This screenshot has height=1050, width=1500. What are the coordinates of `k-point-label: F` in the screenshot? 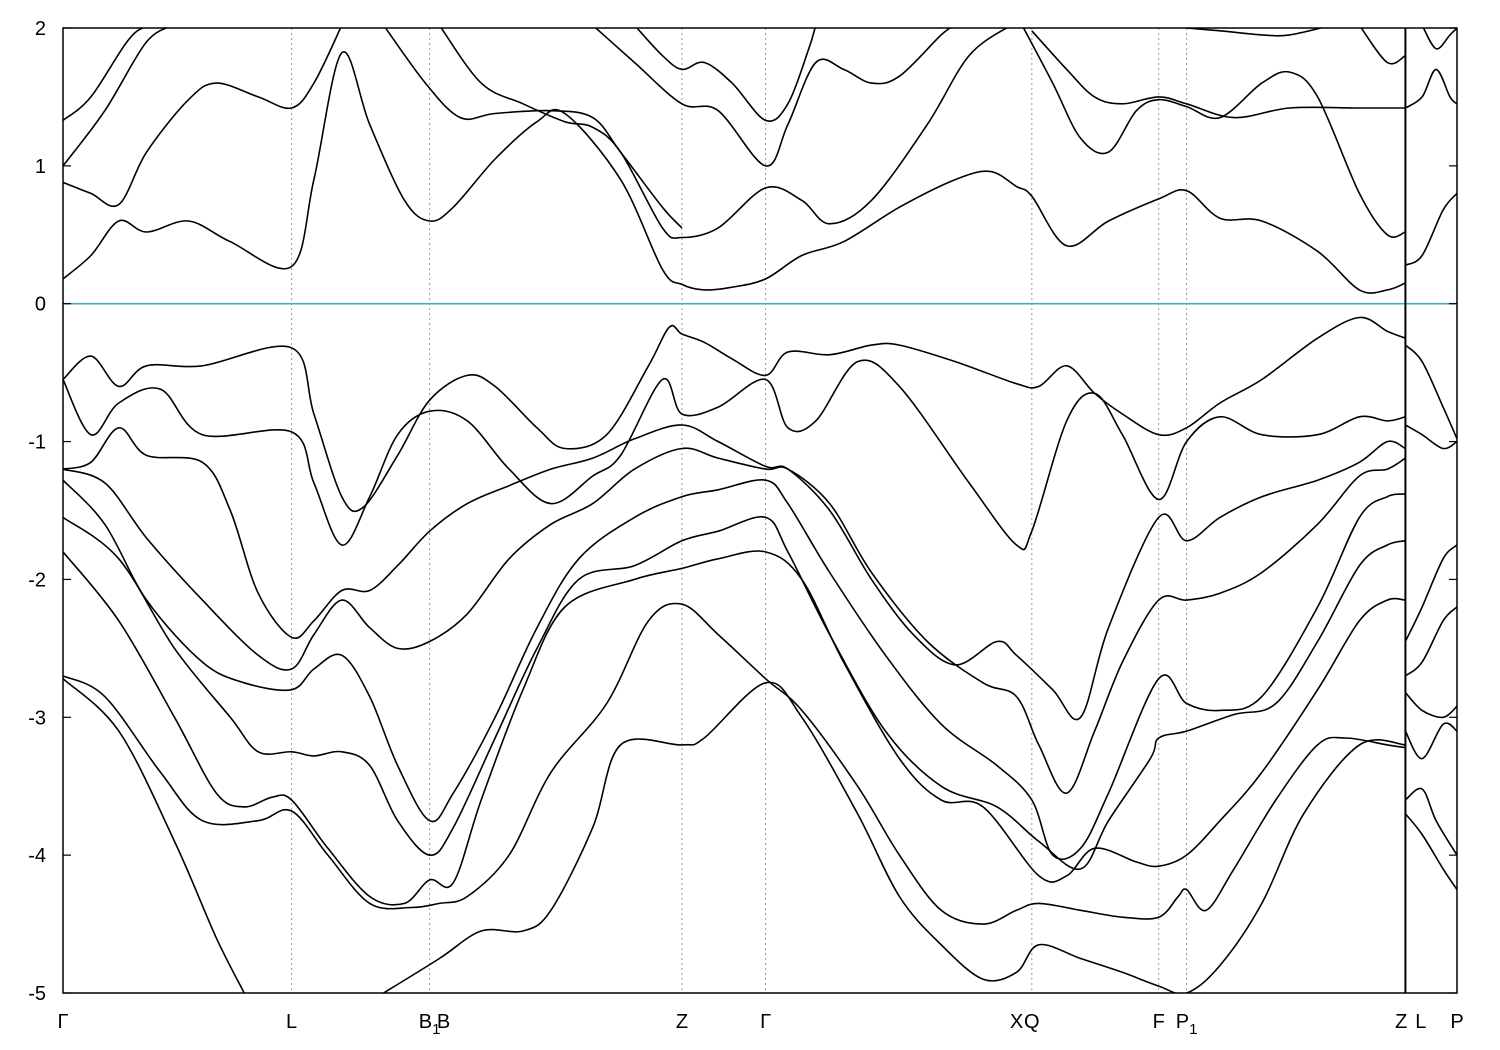 It's located at (1159, 1022).